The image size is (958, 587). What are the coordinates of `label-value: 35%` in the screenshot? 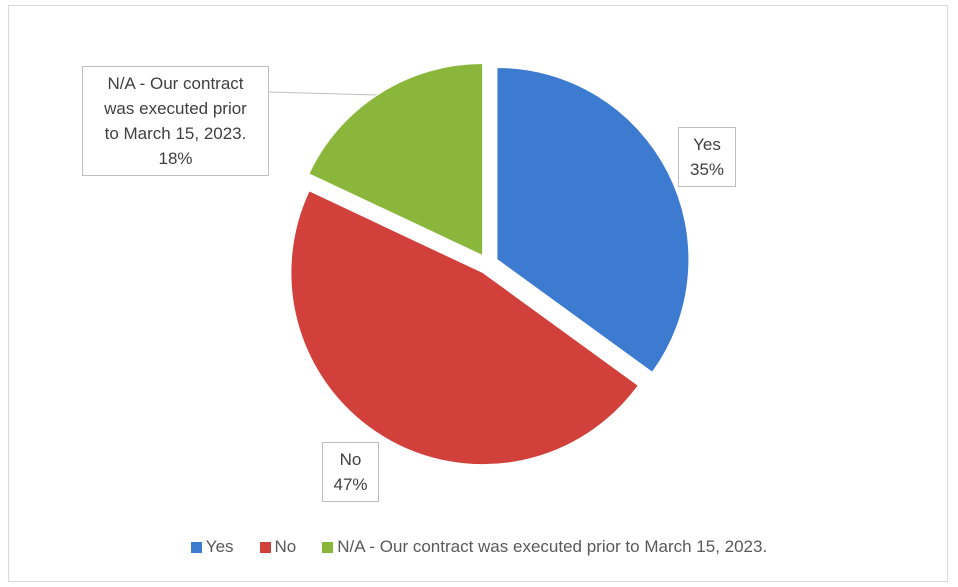 It's located at (707, 169).